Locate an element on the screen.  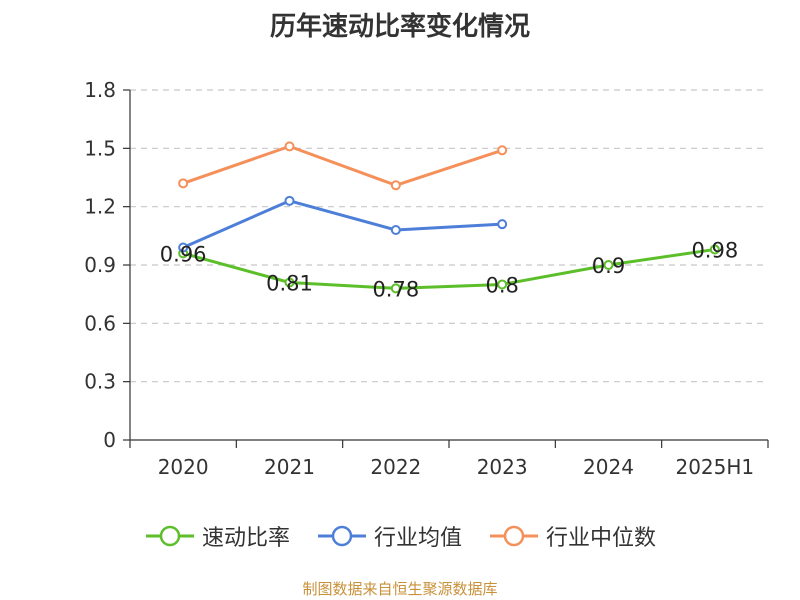
x-tick-label: 2023 is located at coordinates (502, 467).